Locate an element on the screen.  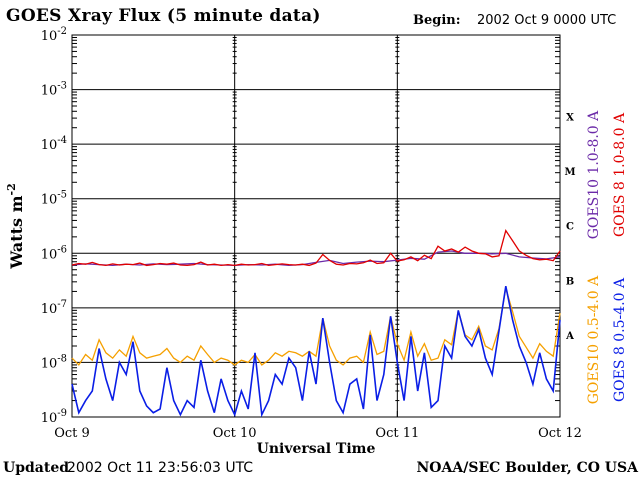
x-tick-label: Oct 9 is located at coordinates (72, 433).